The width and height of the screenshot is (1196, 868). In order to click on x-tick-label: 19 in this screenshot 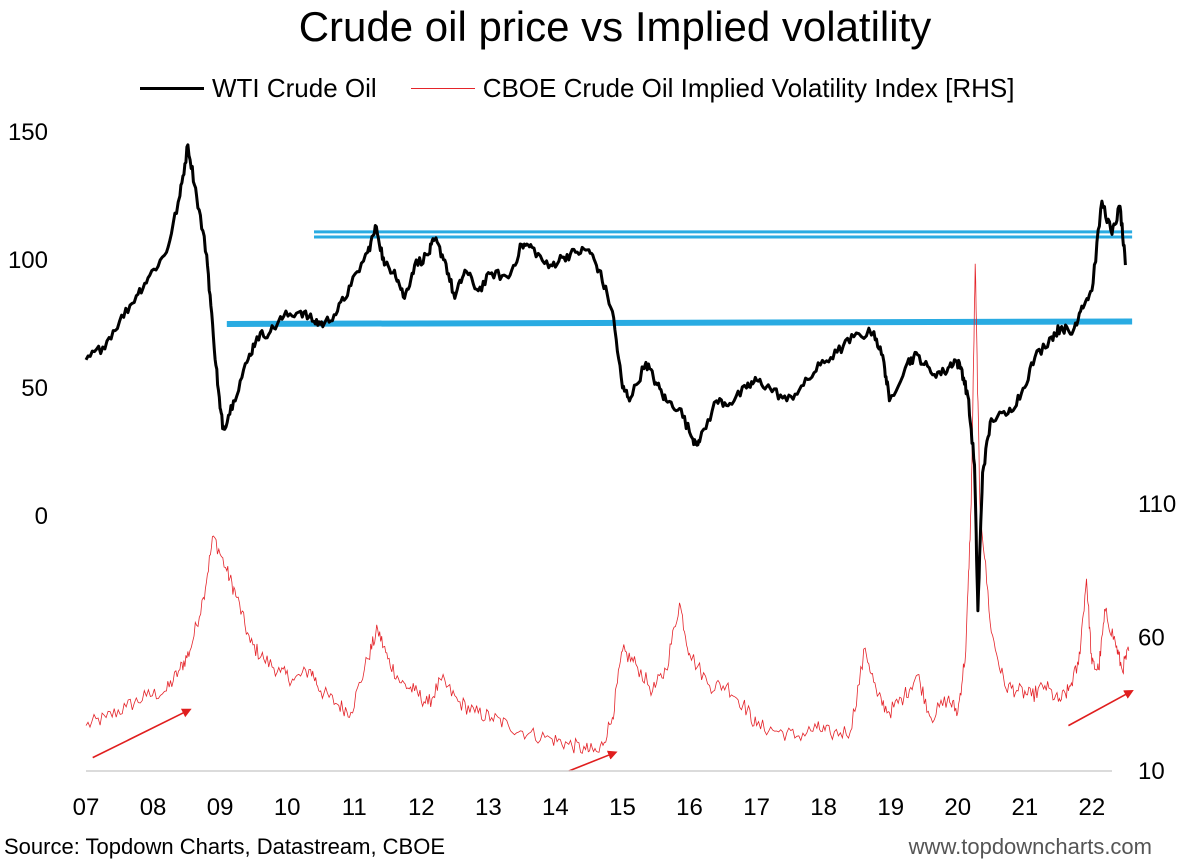, I will do `click(890, 807)`.